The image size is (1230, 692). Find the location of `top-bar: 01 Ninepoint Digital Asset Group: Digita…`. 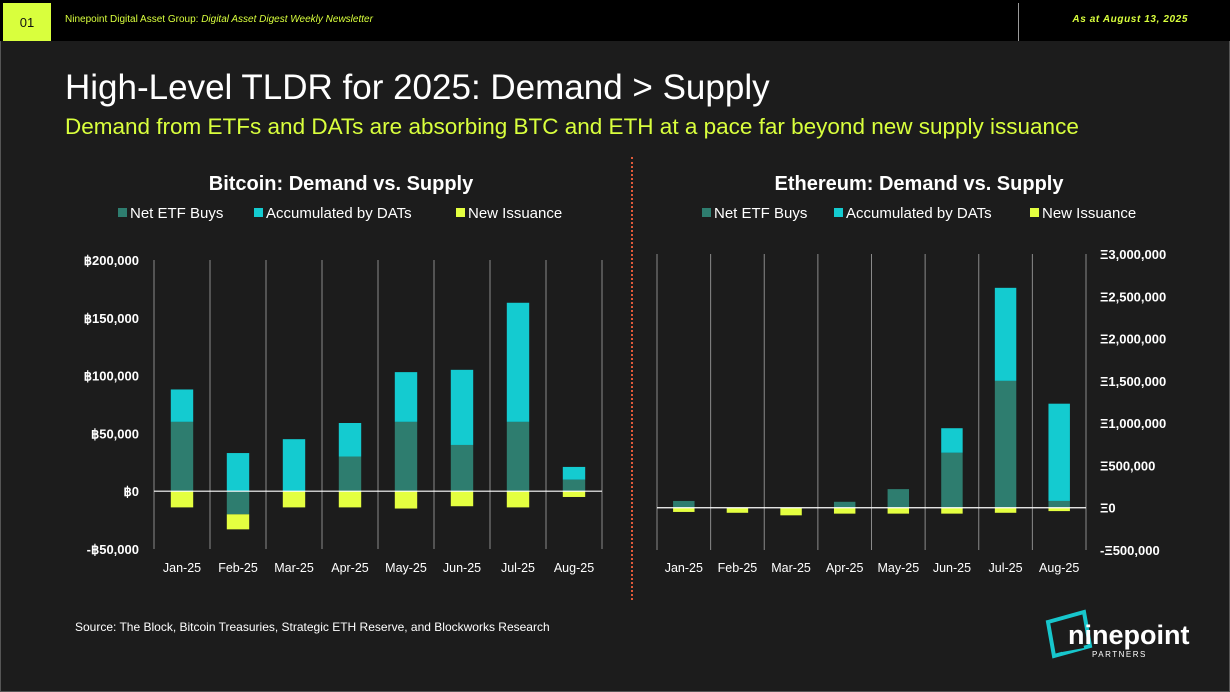

top-bar: 01 Ninepoint Digital Asset Group: Digita… is located at coordinates (615, 20).